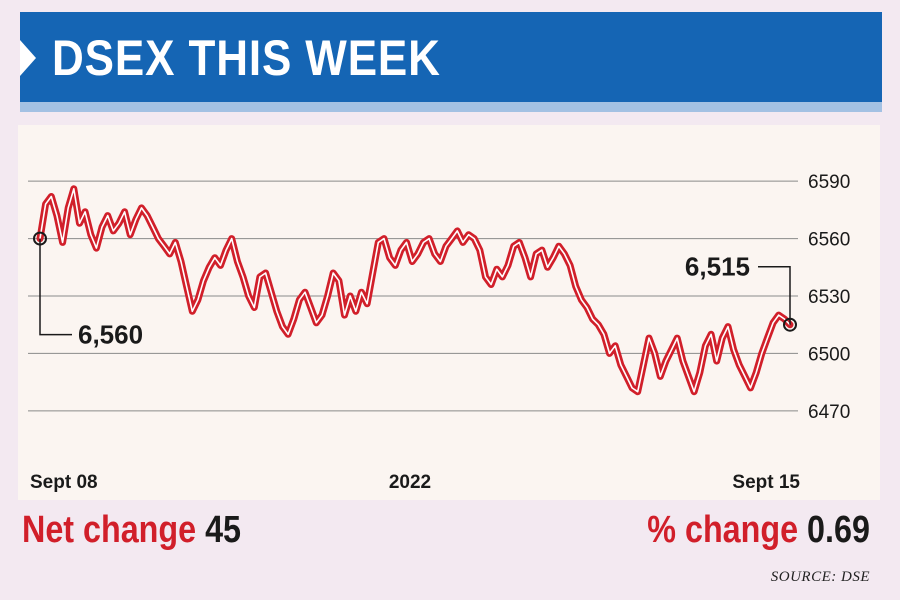  What do you see at coordinates (55, 287) in the screenshot?
I see `start-callout-leader` at bounding box center [55, 287].